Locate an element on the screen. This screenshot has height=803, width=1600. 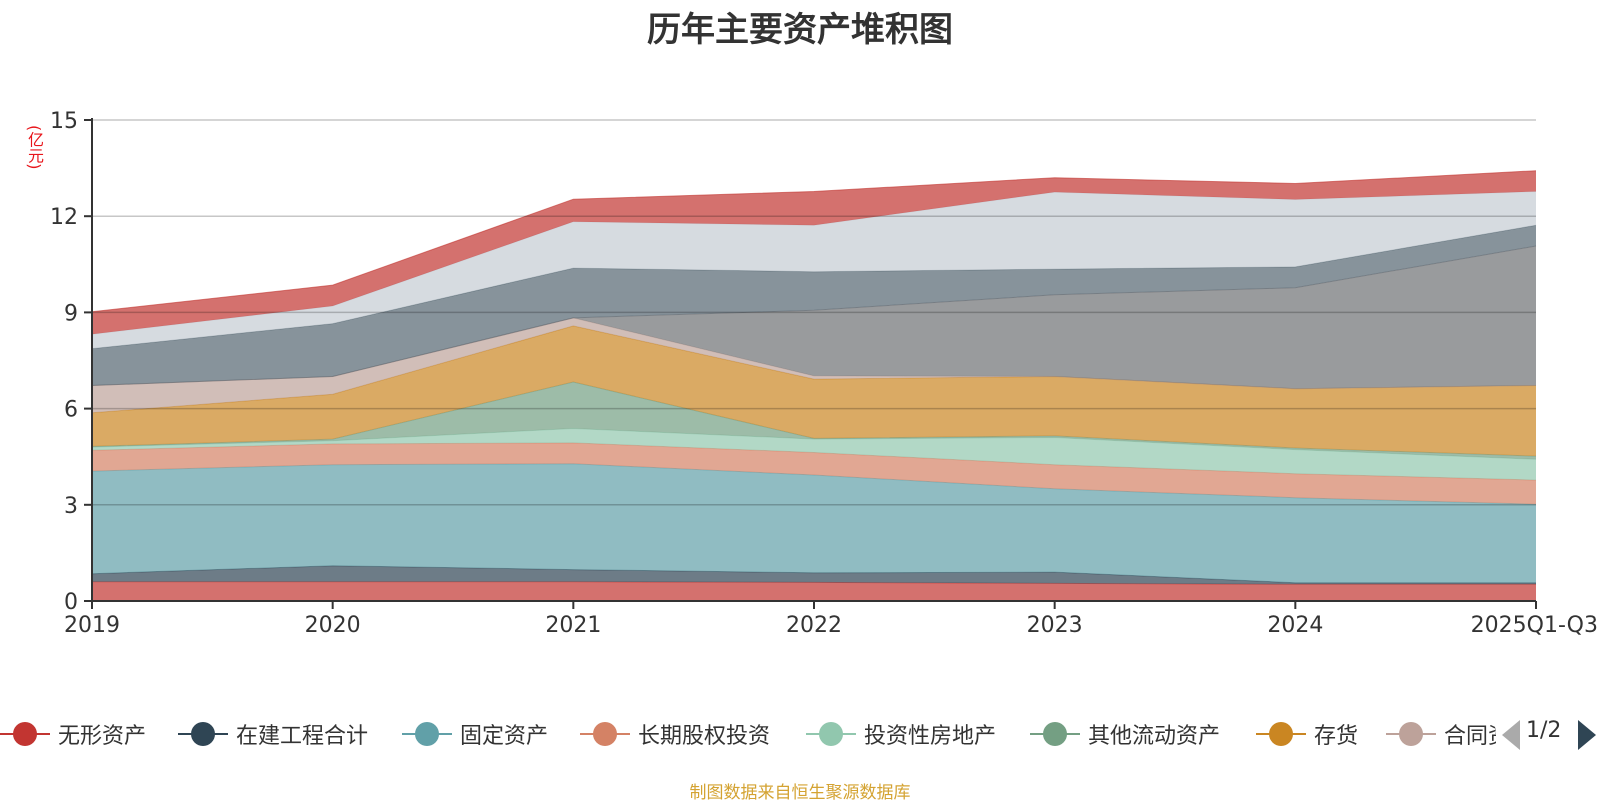
x-tick-label: 2023 is located at coordinates (1055, 625).